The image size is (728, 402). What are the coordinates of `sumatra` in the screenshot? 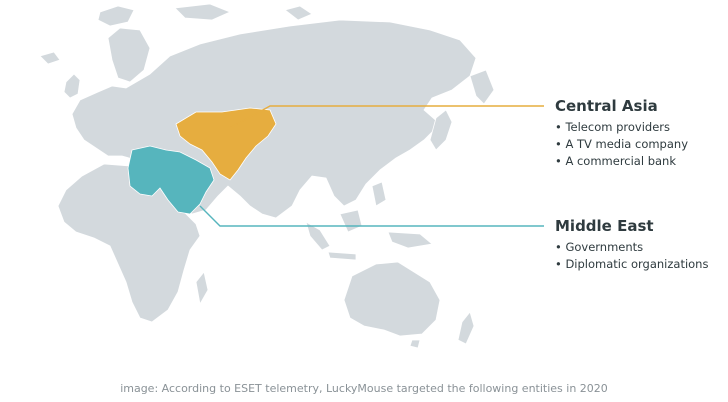 It's located at (318, 236).